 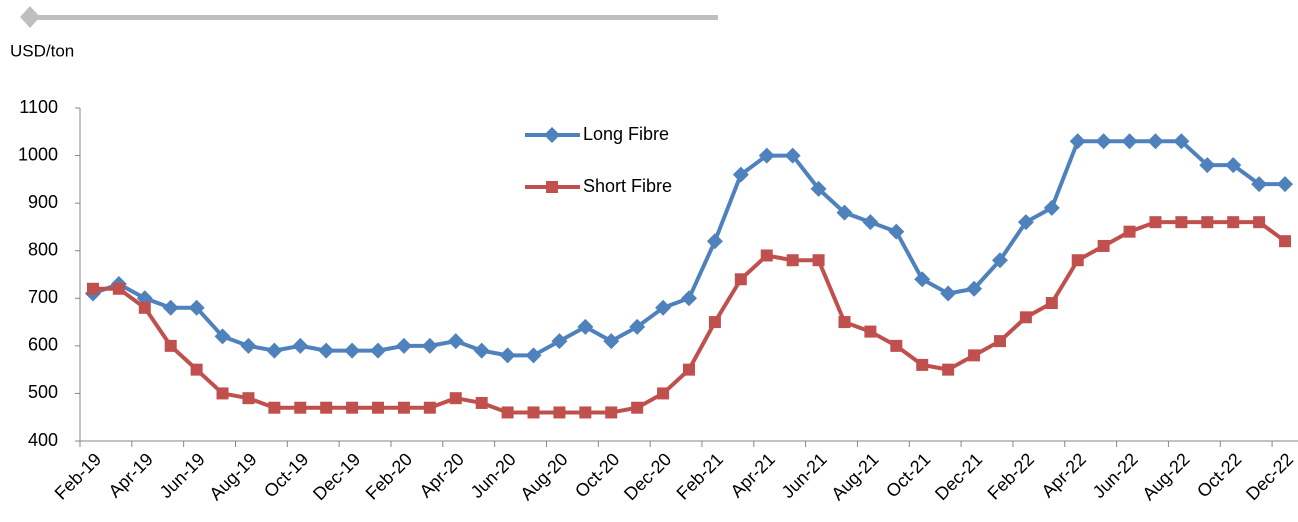 I want to click on header-diamond, so click(x=30, y=17).